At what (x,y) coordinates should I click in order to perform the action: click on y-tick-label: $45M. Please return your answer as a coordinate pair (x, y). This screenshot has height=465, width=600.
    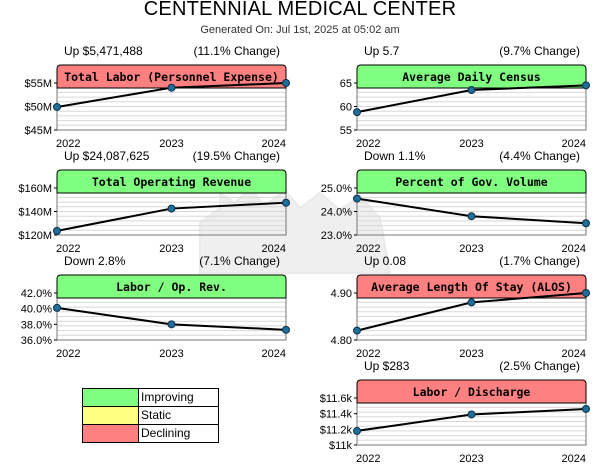
    Looking at the image, I should click on (38, 131).